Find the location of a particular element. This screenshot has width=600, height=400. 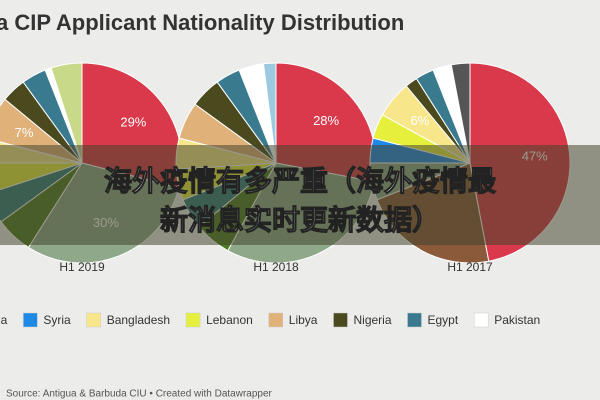

legend-label: Syria is located at coordinates (57, 320).